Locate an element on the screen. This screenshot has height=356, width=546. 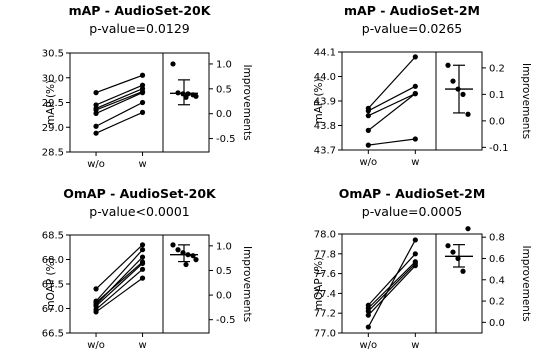
y-tick-label: 77.8 is located at coordinates (325, 254).